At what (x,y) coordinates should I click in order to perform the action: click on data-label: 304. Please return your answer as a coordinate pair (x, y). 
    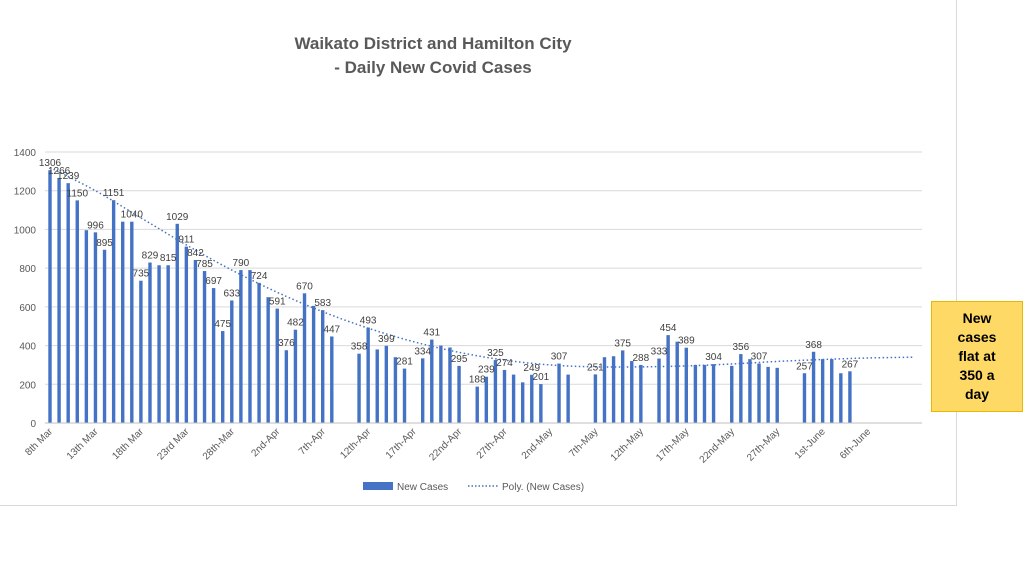
    Looking at the image, I should click on (713, 357).